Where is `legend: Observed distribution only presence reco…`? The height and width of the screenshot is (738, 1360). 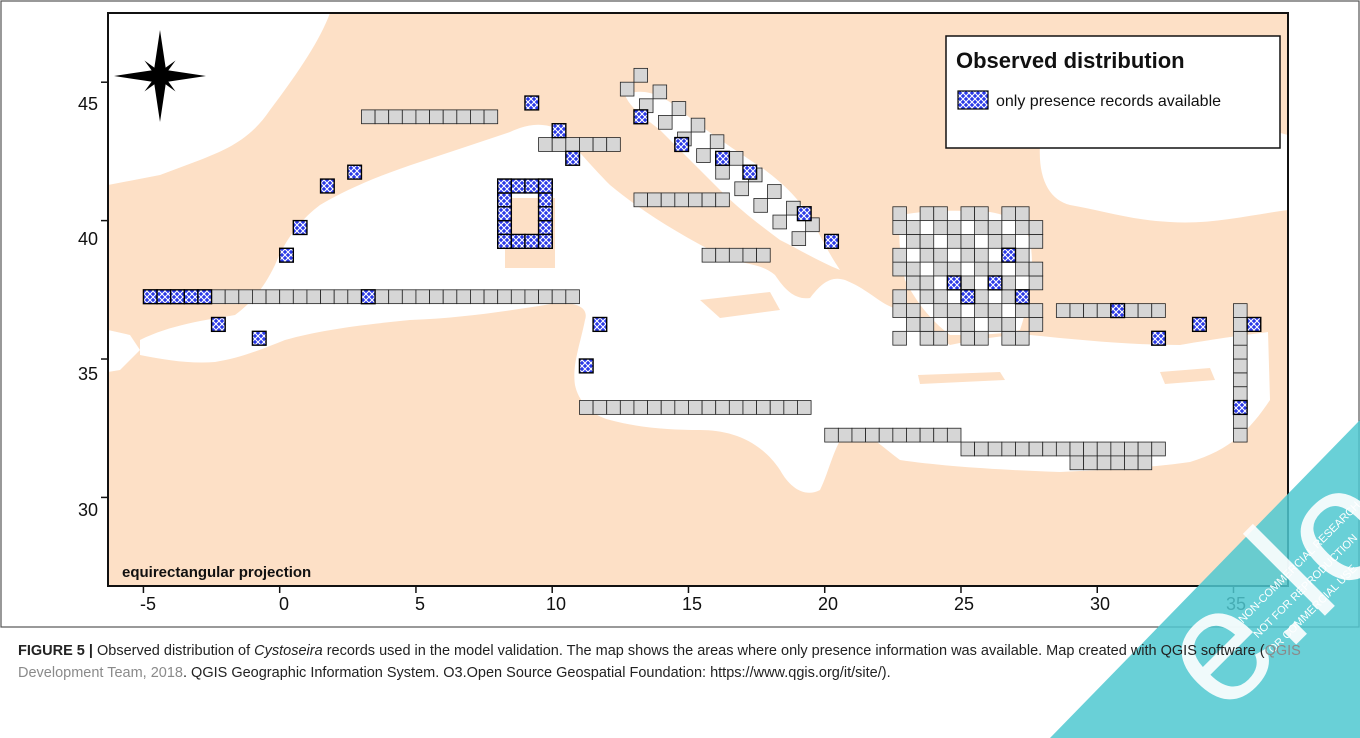
legend: Observed distribution only presence reco… is located at coordinates (1113, 92).